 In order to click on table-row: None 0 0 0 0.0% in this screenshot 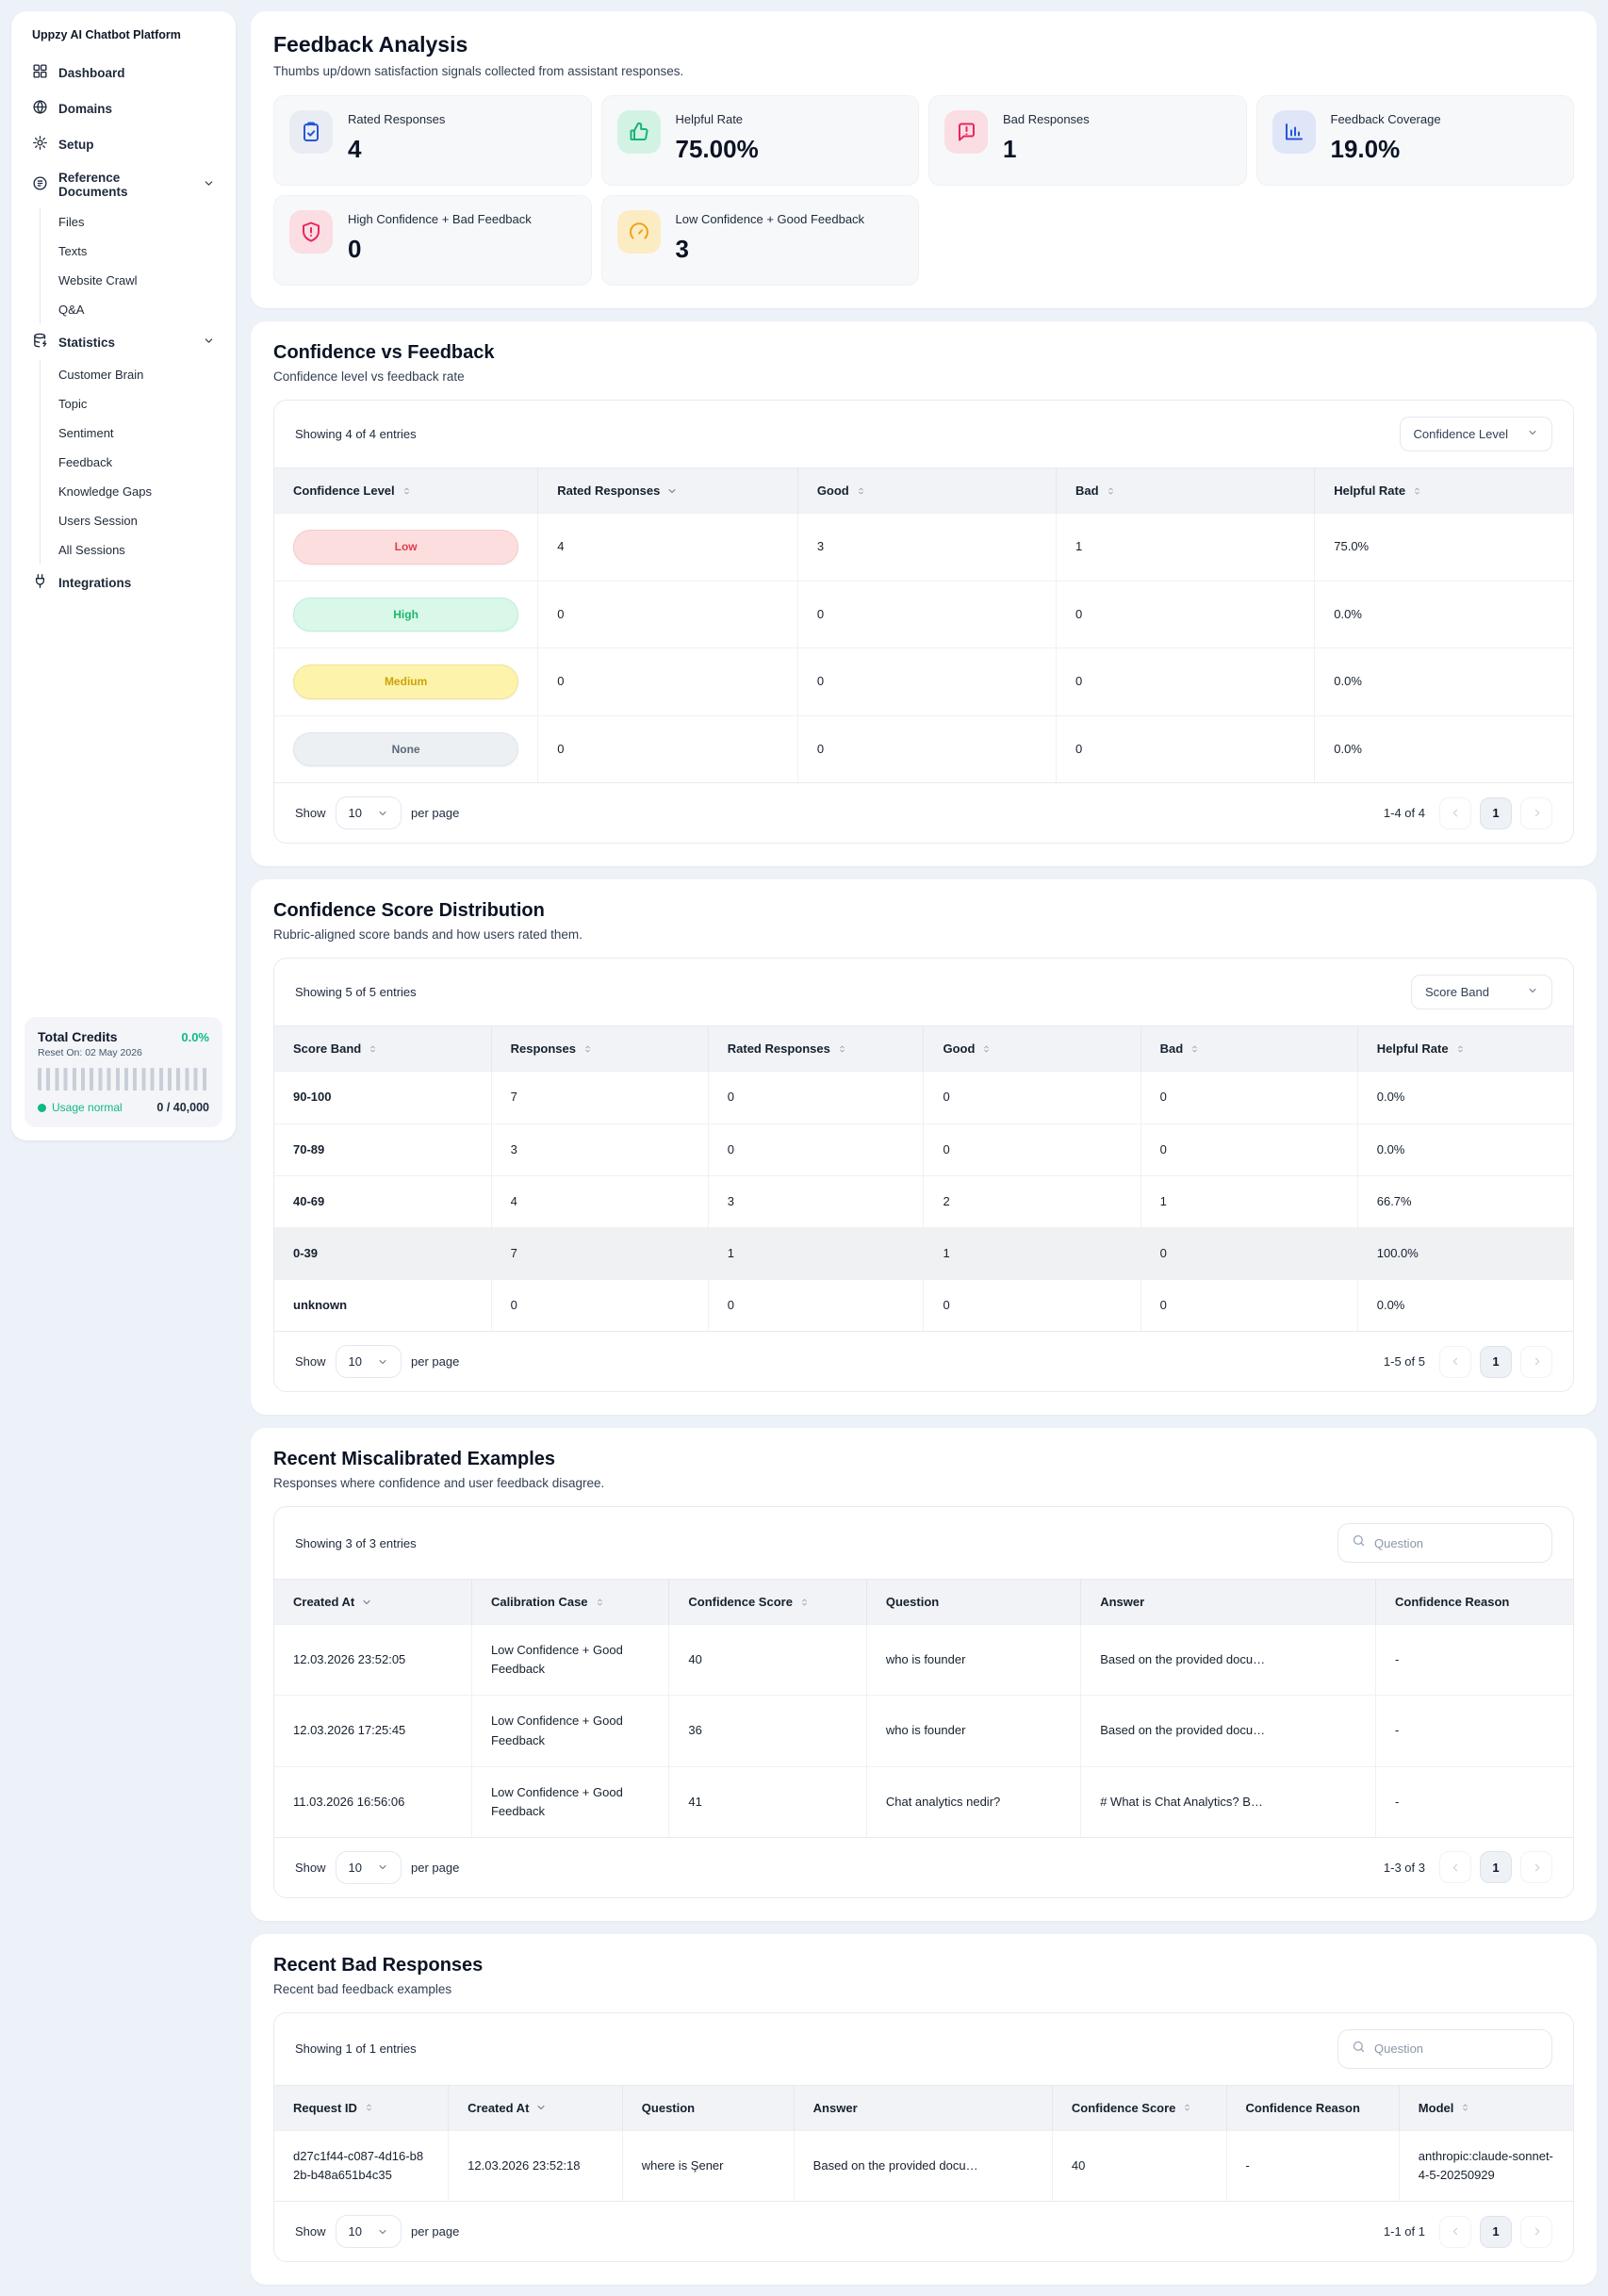, I will do `click(923, 748)`.